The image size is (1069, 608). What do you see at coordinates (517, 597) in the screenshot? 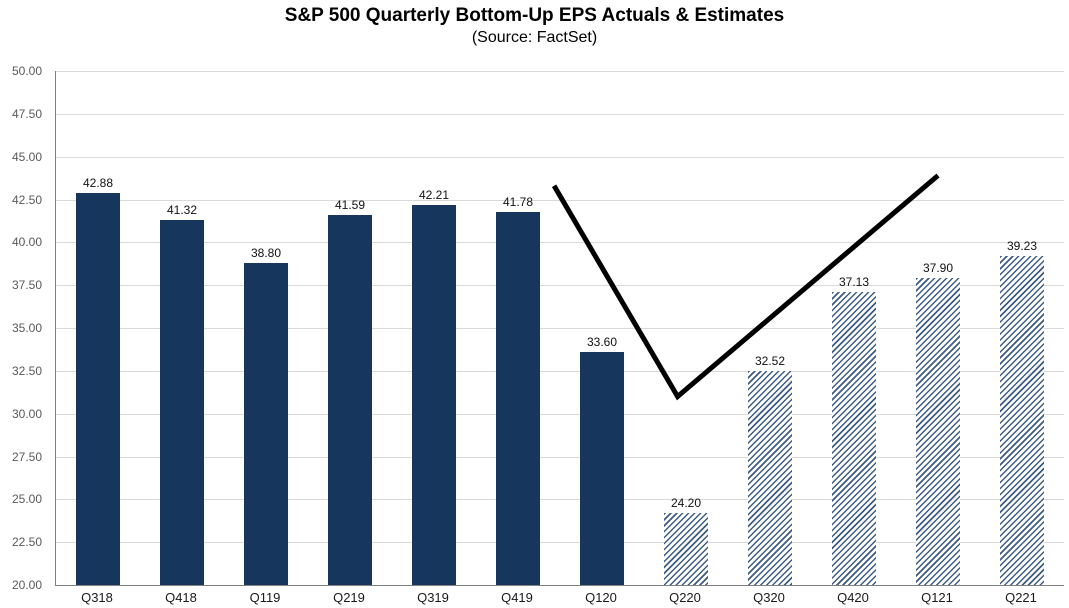
I see `x-tick-label: Q419` at bounding box center [517, 597].